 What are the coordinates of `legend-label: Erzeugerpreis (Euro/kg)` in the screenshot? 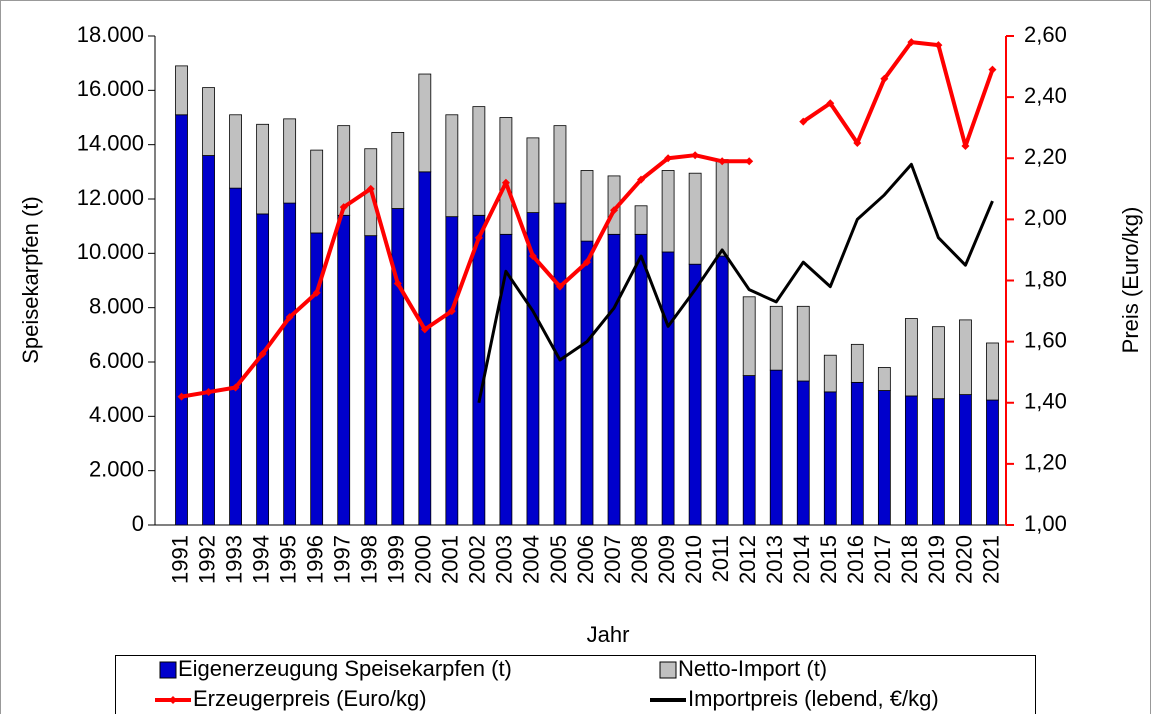 It's located at (310, 698).